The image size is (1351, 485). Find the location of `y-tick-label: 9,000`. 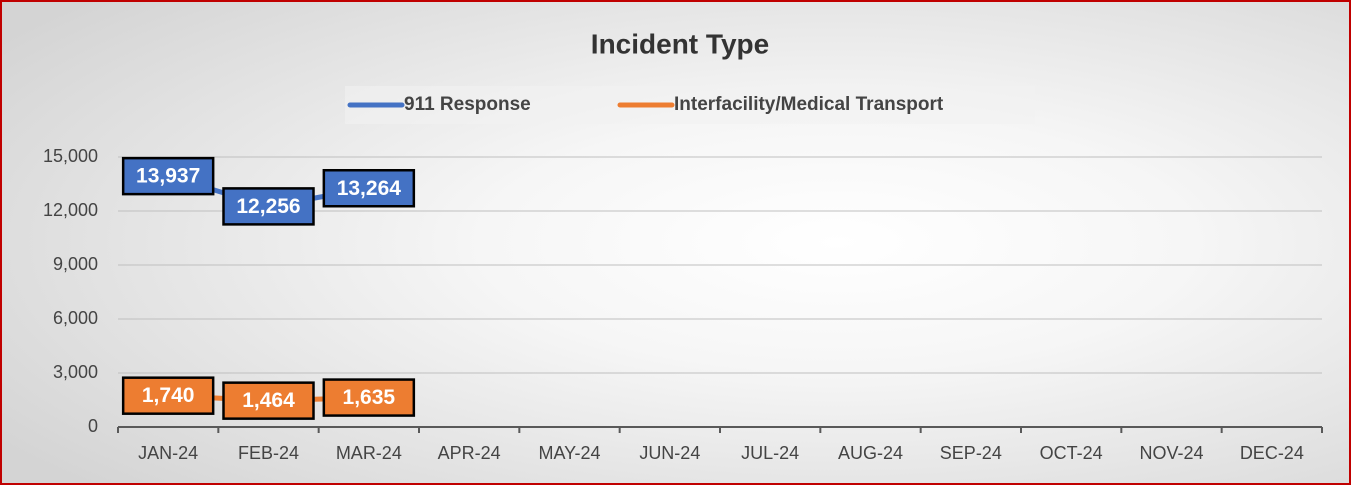

y-tick-label: 9,000 is located at coordinates (75, 264).